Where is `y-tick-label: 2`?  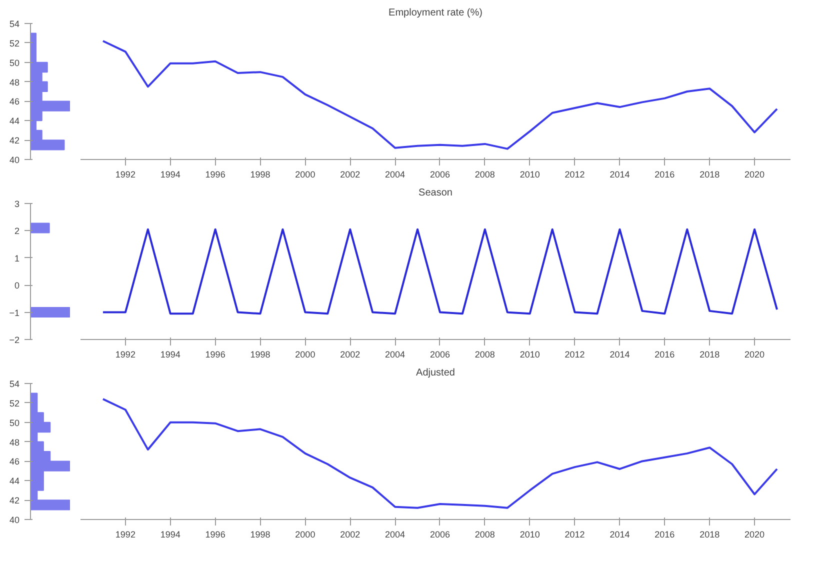
y-tick-label: 2 is located at coordinates (17, 231).